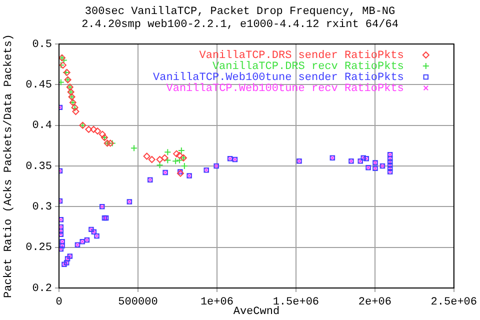 The image size is (480, 320). What do you see at coordinates (42, 44) in the screenshot?
I see `y-tick-label: 0.5` at bounding box center [42, 44].